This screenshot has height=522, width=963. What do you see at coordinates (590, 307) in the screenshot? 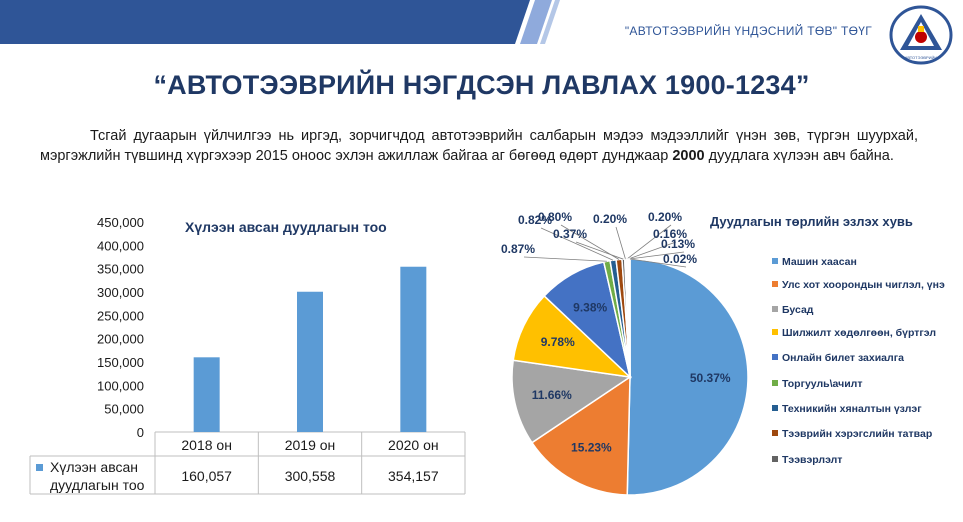
I see `pie-slice-label: 9.38%` at bounding box center [590, 307].